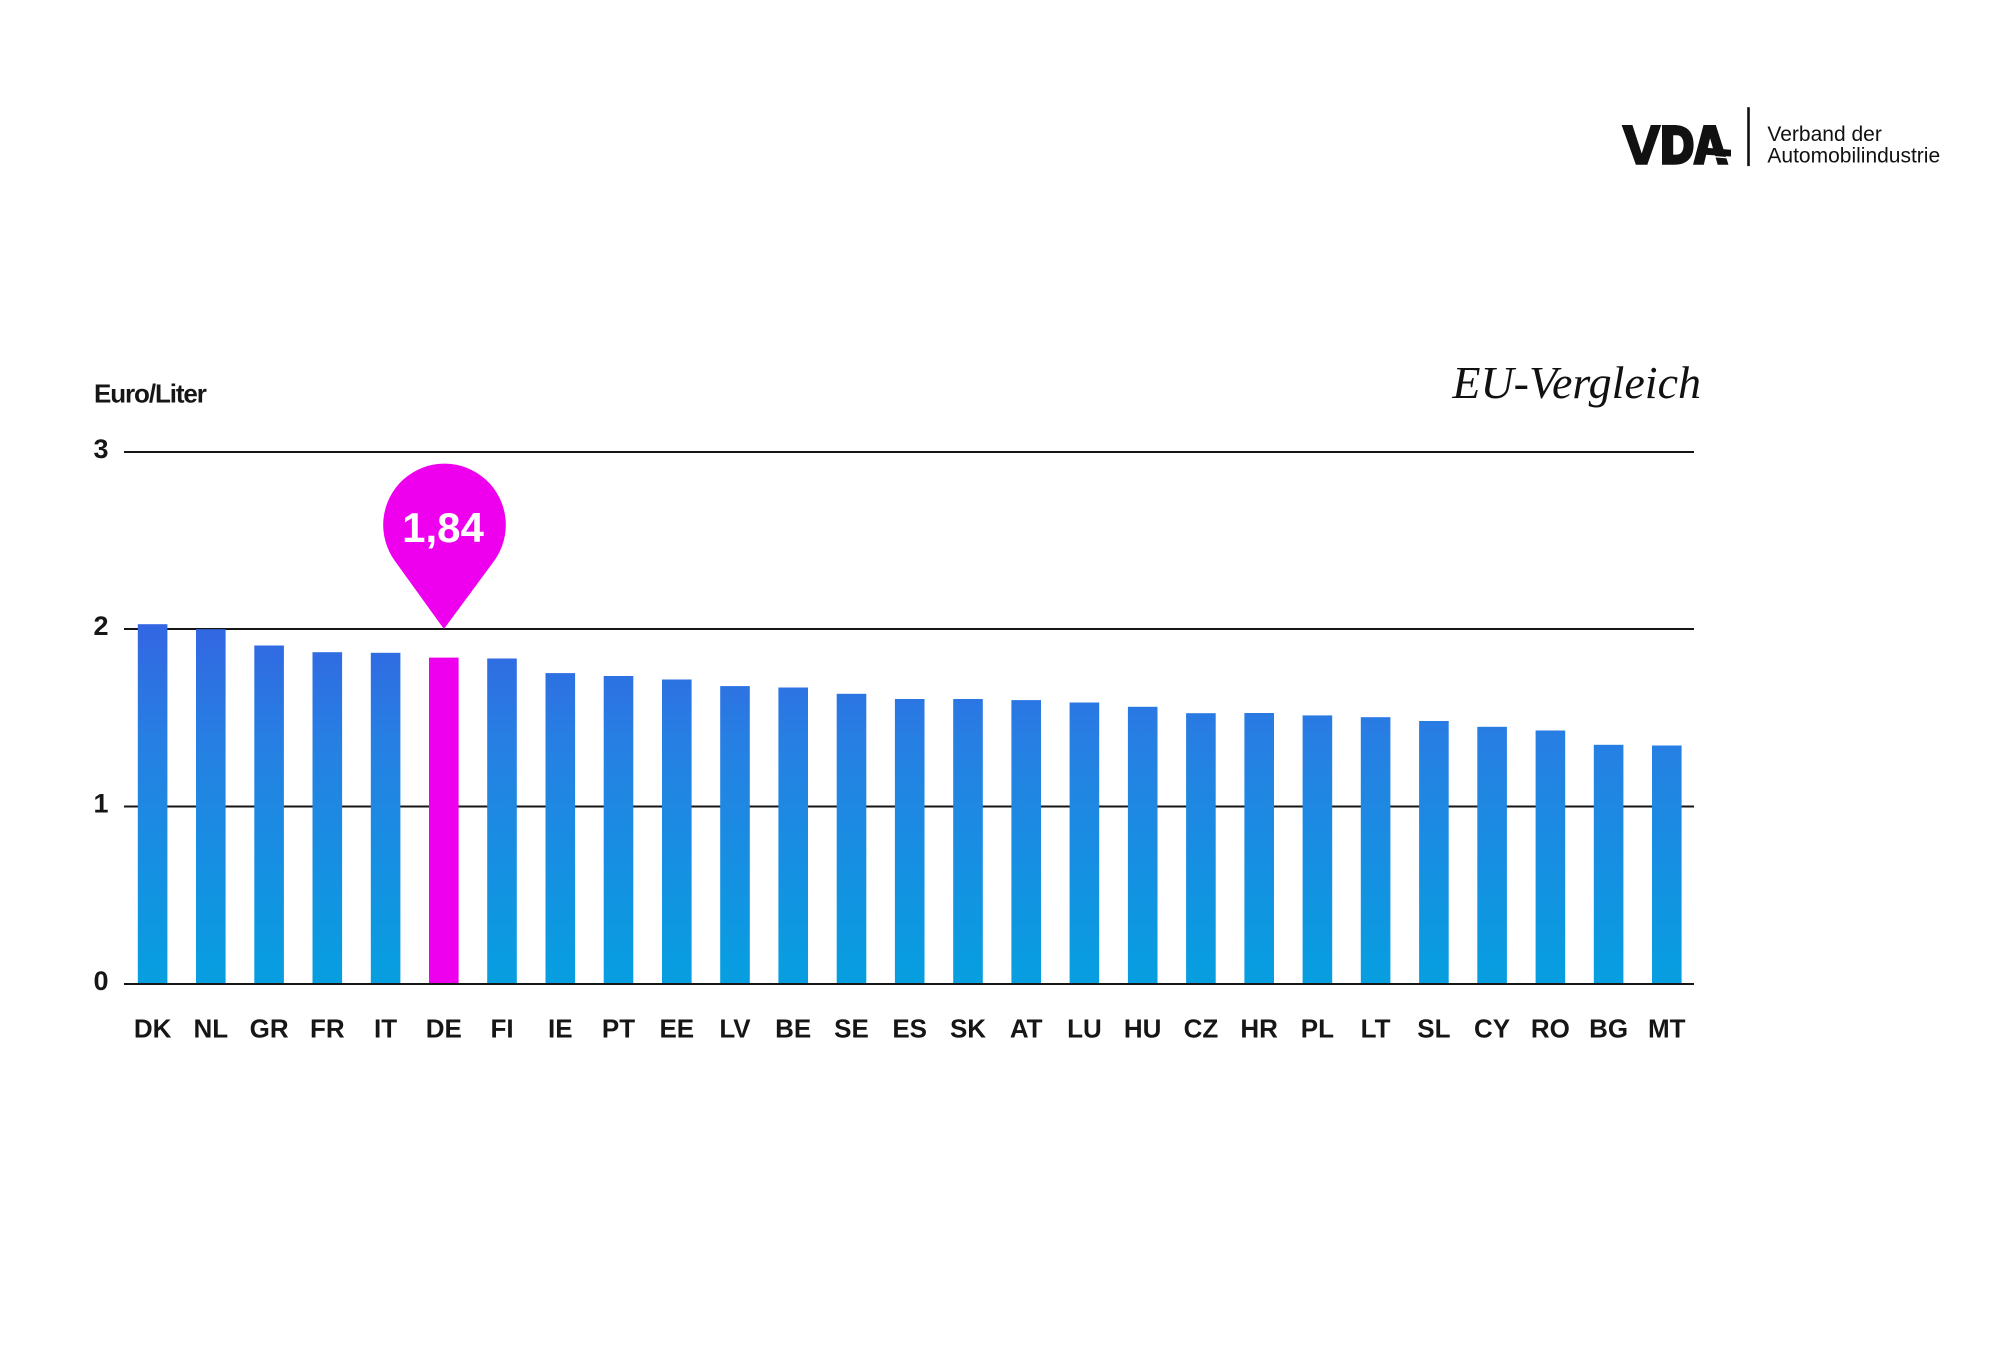 This screenshot has width=2000, height=1361. Describe the element at coordinates (1259, 1029) in the screenshot. I see `svg-text: HR` at that location.